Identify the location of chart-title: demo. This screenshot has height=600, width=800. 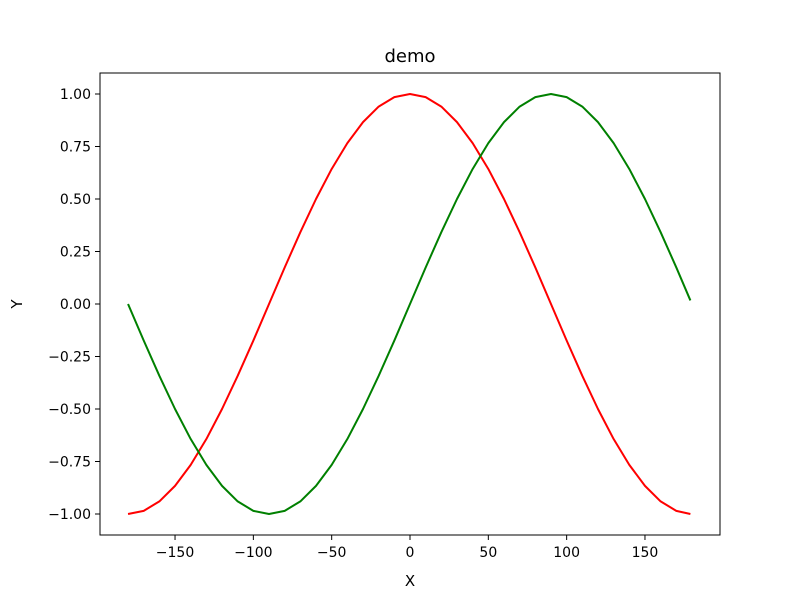
(409, 56).